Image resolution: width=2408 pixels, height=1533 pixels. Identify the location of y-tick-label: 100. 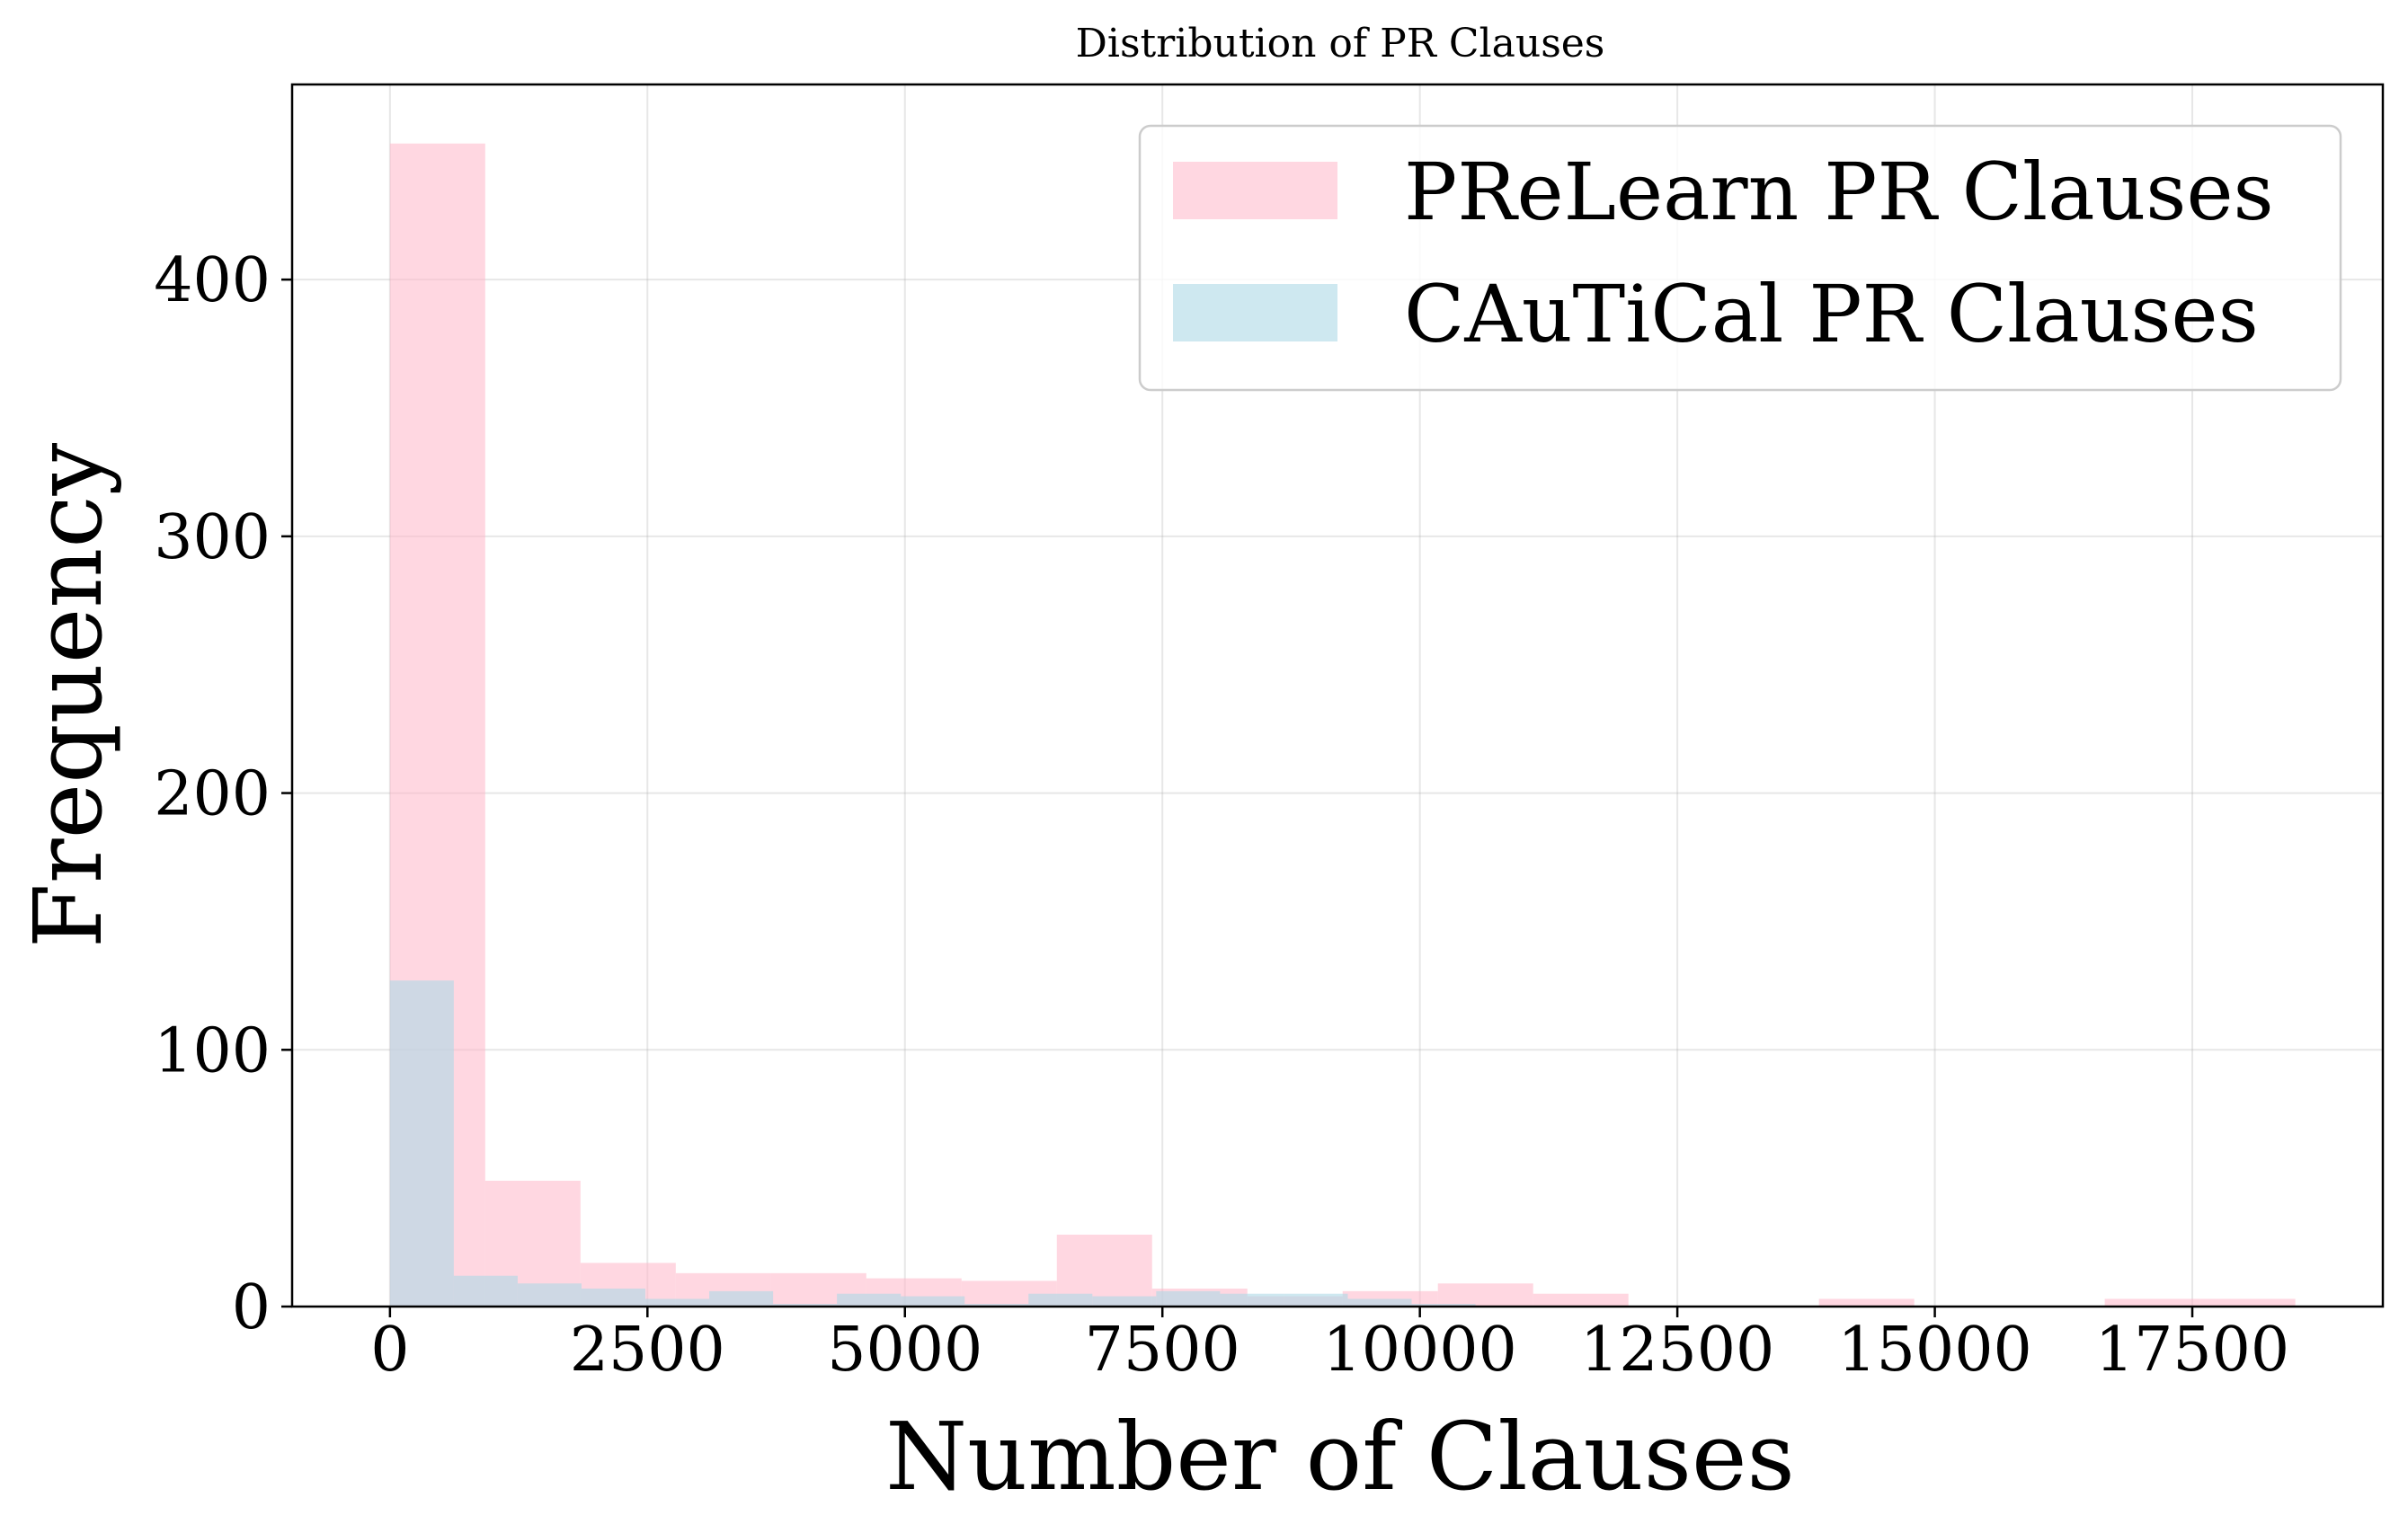
(212, 1050).